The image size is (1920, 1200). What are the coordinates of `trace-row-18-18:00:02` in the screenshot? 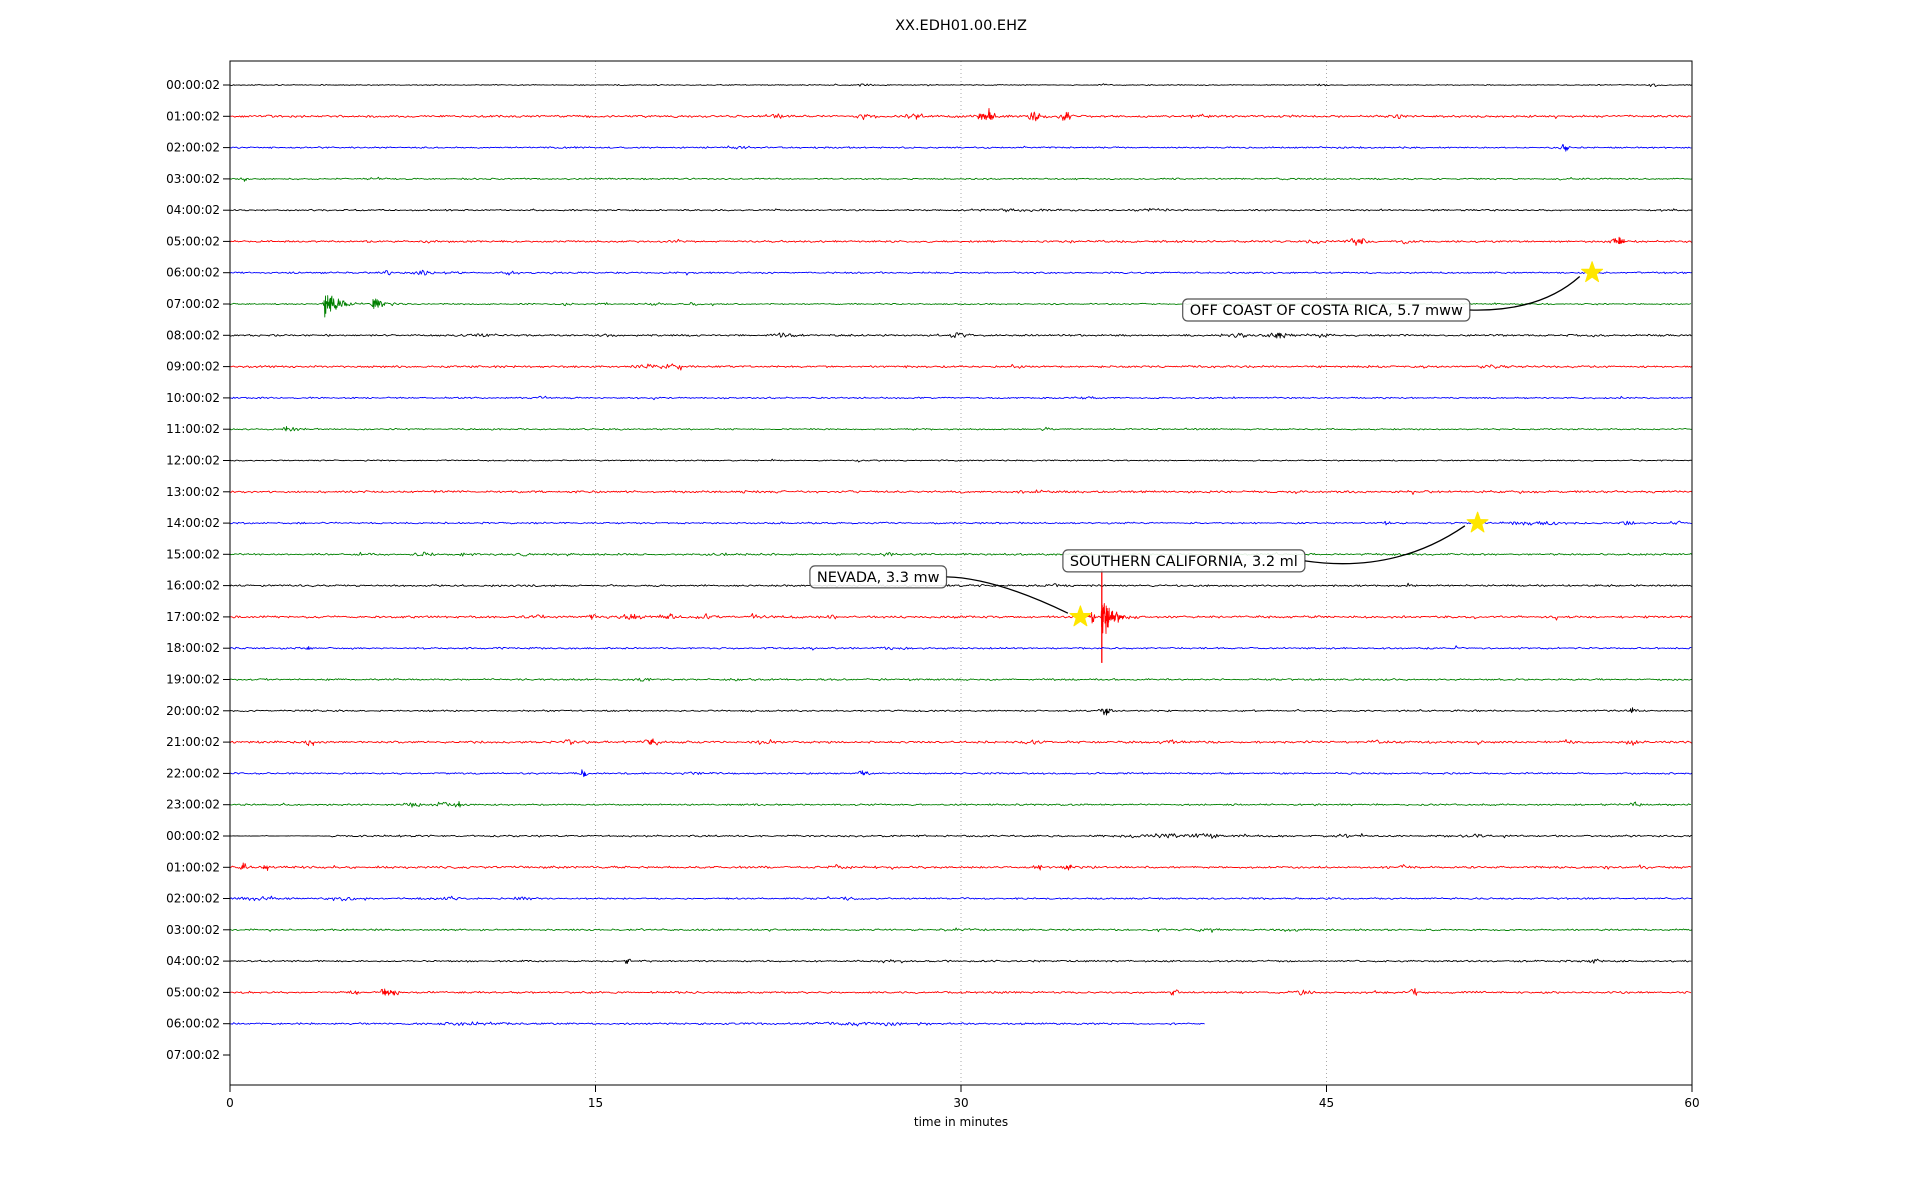 It's located at (960, 648).